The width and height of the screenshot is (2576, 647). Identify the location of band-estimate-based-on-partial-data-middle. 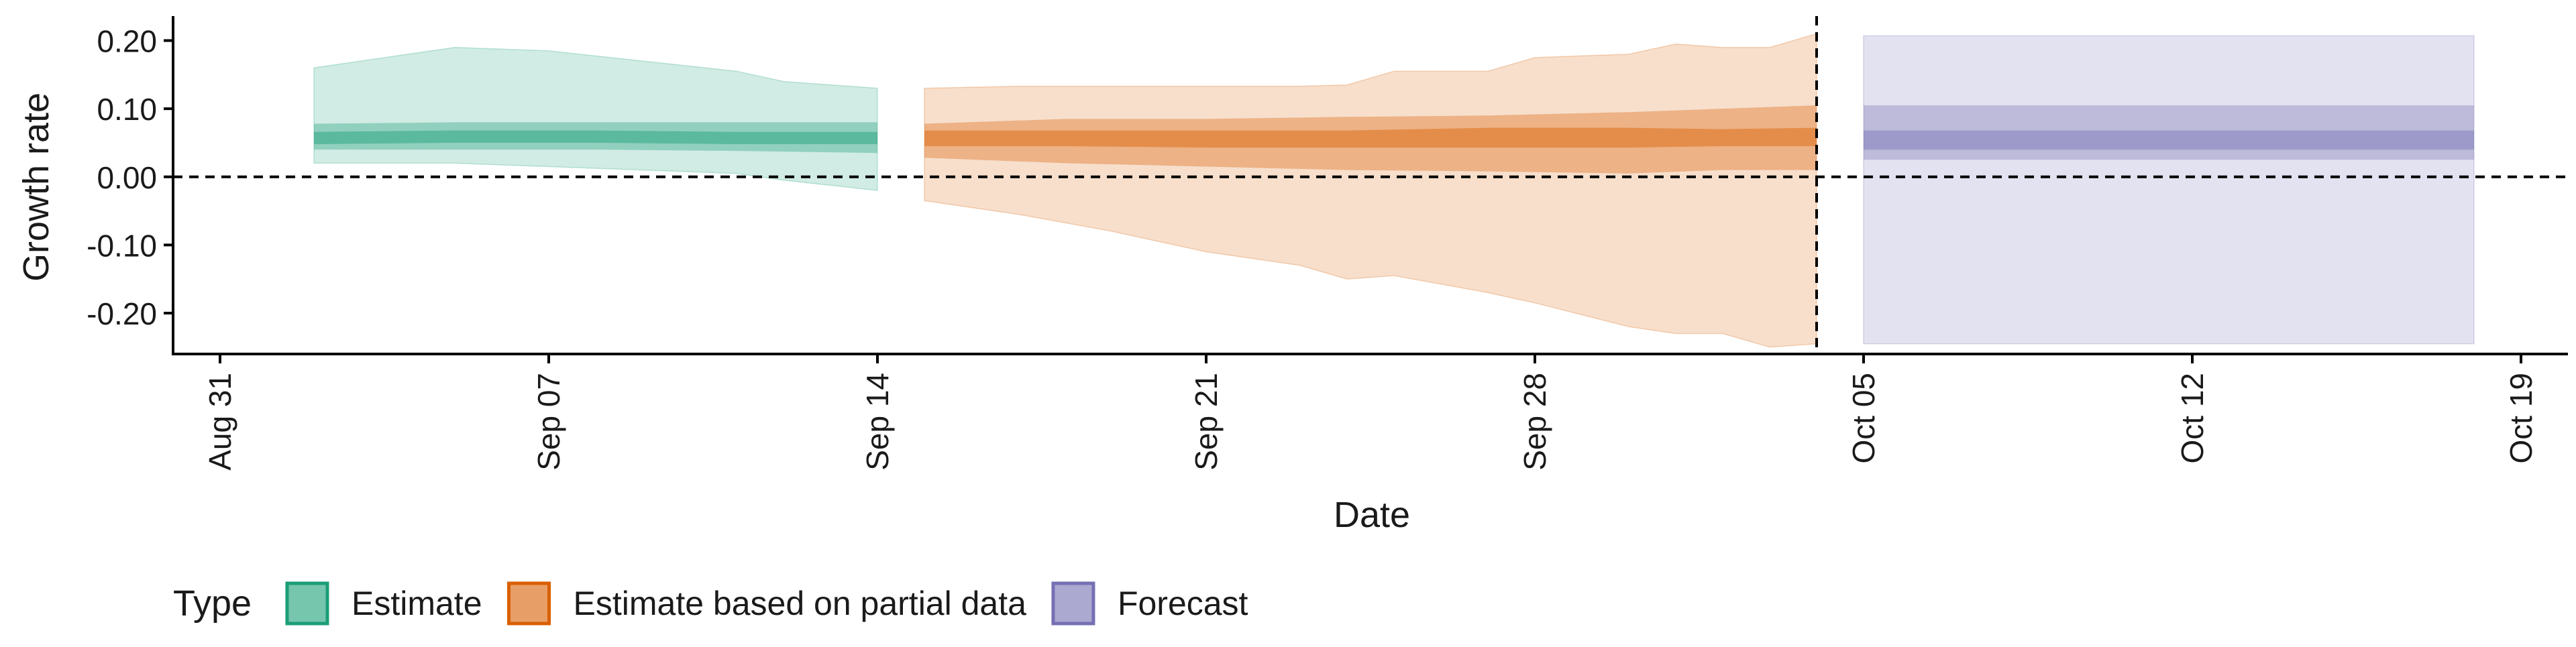
(1370, 139).